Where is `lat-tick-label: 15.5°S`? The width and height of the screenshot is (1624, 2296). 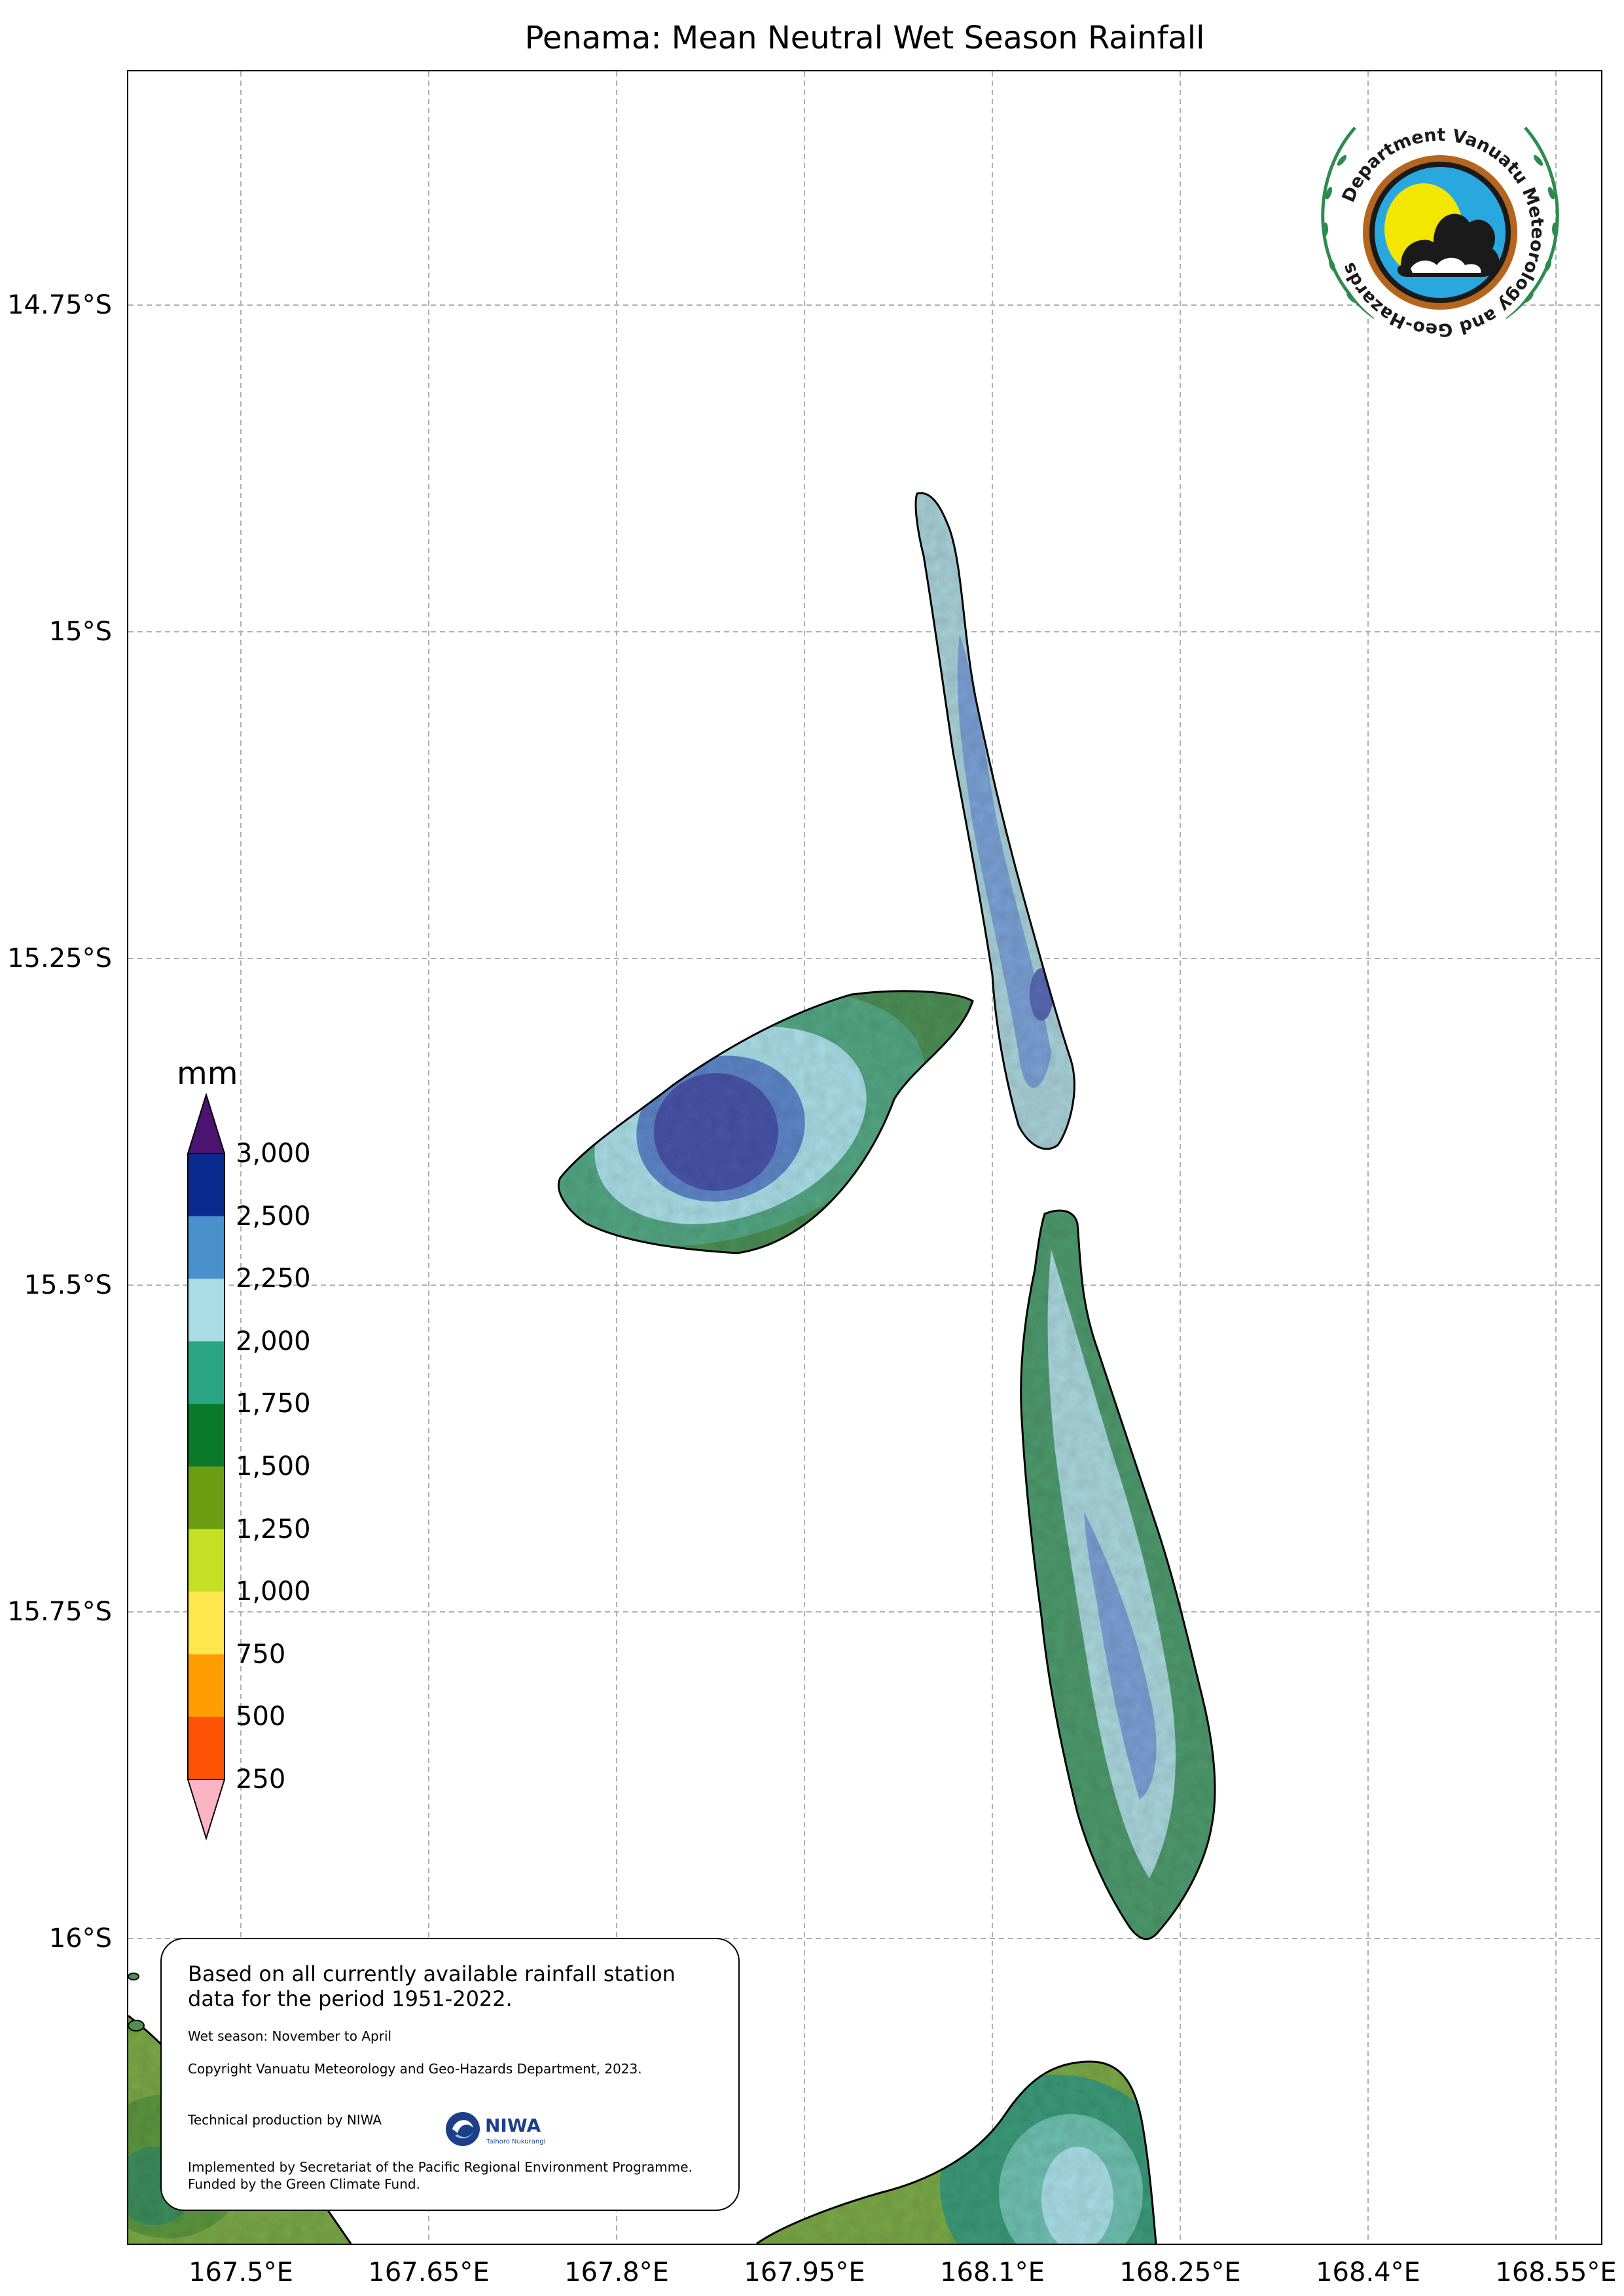 lat-tick-label: 15.5°S is located at coordinates (68, 1285).